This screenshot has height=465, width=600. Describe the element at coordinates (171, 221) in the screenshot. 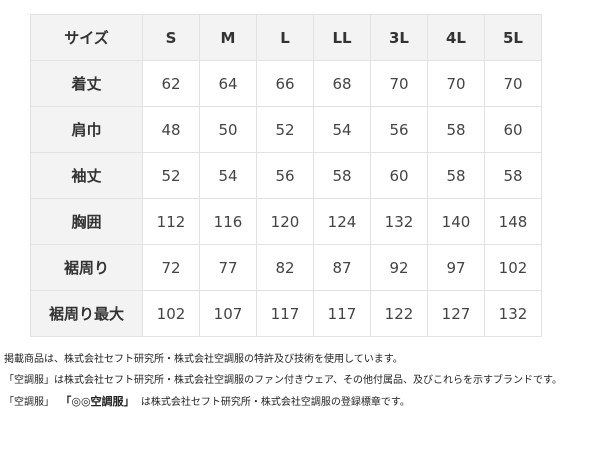

I see `measurement-cell: 112` at that location.